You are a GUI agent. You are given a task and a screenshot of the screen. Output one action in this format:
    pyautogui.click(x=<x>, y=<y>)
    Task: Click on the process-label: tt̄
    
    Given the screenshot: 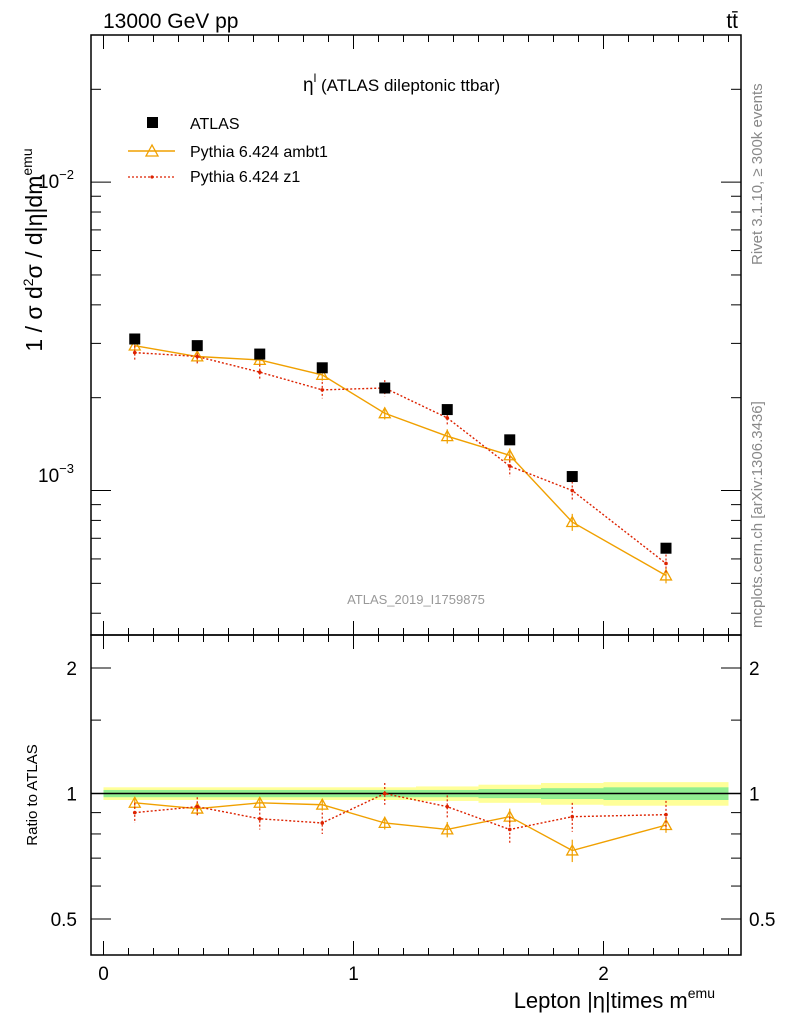 What is the action you would take?
    pyautogui.click(x=732, y=21)
    